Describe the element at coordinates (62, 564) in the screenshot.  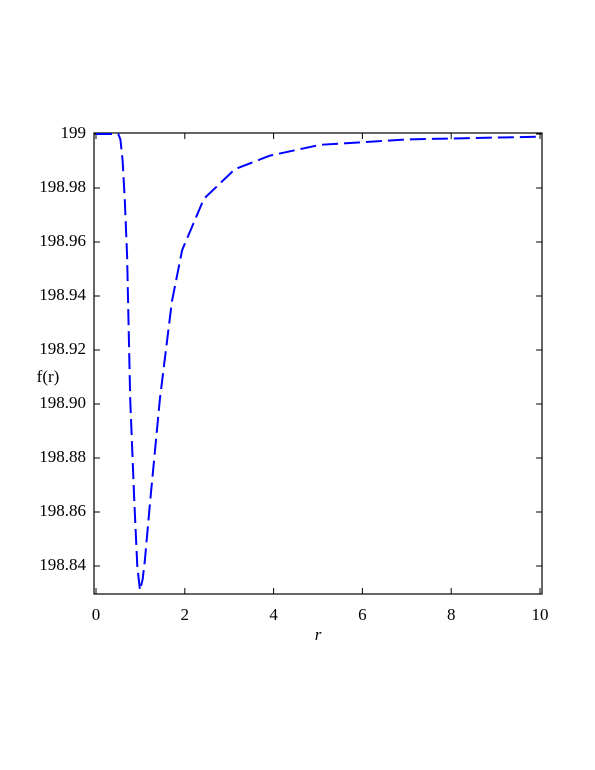
I see `y-tick-label: 198.84` at that location.